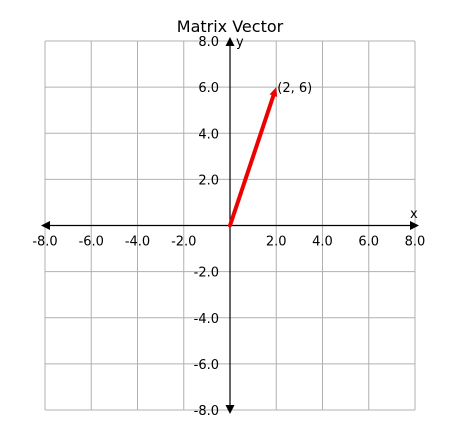 The width and height of the screenshot is (459, 426). Describe the element at coordinates (137, 242) in the screenshot. I see `x-tick-label: -4.0` at that location.